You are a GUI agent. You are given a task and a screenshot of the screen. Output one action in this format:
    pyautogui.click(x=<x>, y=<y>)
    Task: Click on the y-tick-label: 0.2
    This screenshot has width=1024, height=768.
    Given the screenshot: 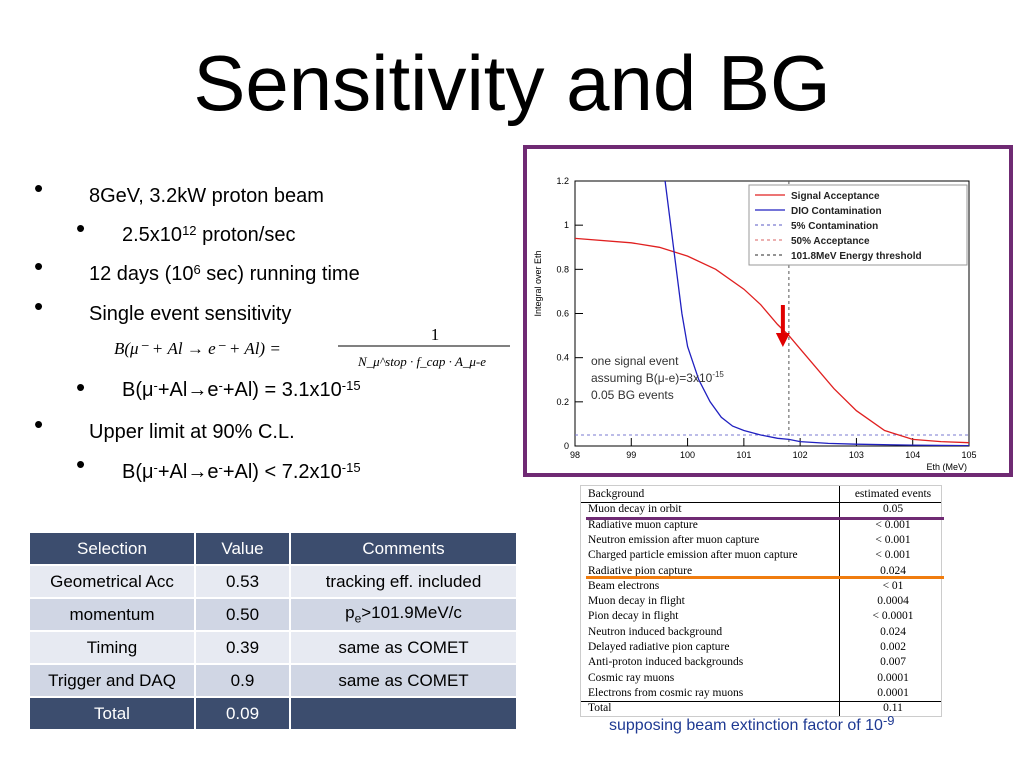 What is the action you would take?
    pyautogui.click(x=562, y=402)
    